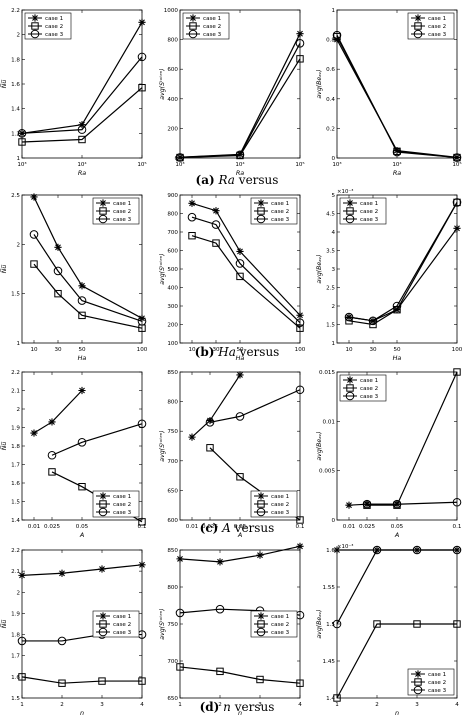 This screenshot has width=474, height=720. What do you see at coordinates (210, 527) in the screenshot?
I see `x-tick-label: 0.025` at bounding box center [210, 527].